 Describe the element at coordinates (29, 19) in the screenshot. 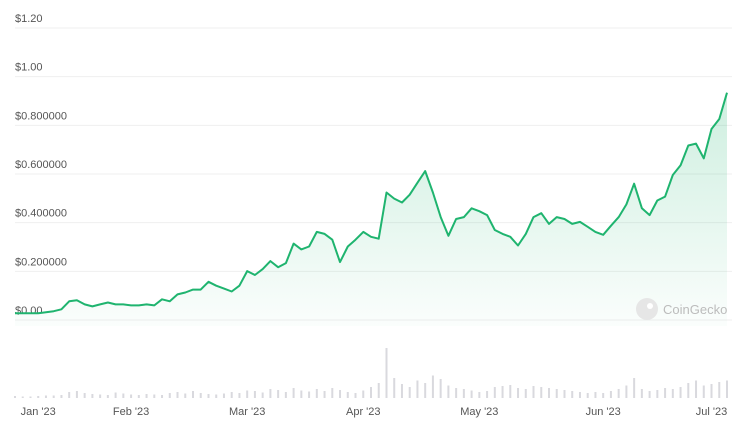

I see `y-tick-label: $1.20` at that location.